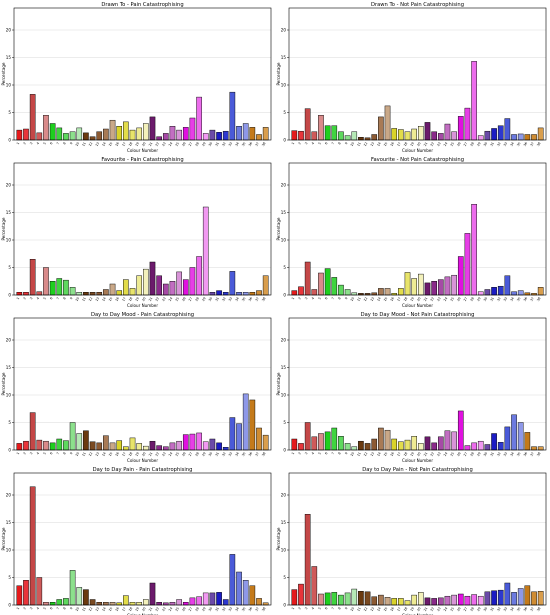 This screenshot has height=615, width=550. I want to click on x-tick-label: 17, so click(398, 455).